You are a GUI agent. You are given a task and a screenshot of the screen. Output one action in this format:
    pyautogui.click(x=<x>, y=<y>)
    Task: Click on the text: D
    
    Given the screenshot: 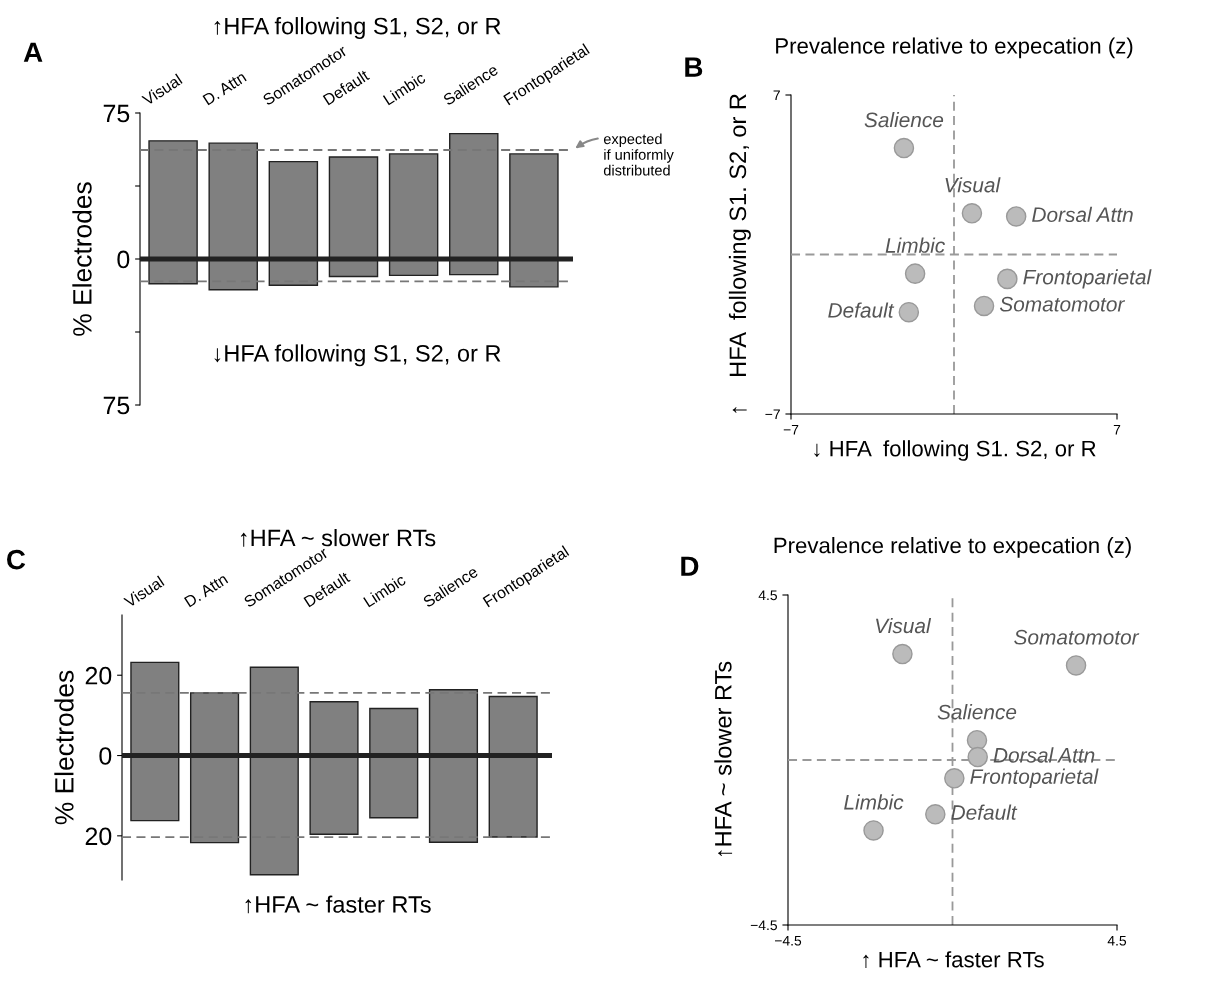 What is the action you would take?
    pyautogui.click(x=690, y=566)
    